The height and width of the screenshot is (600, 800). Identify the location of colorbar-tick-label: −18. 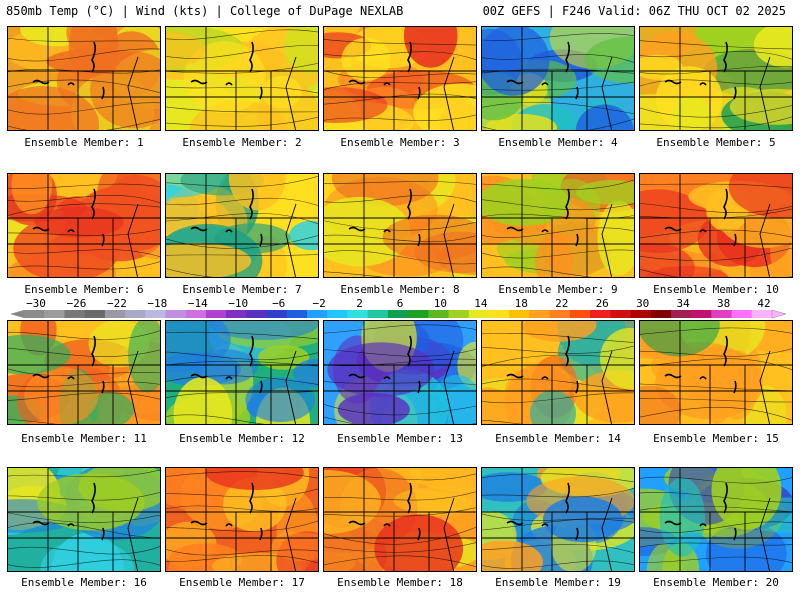
(157, 303).